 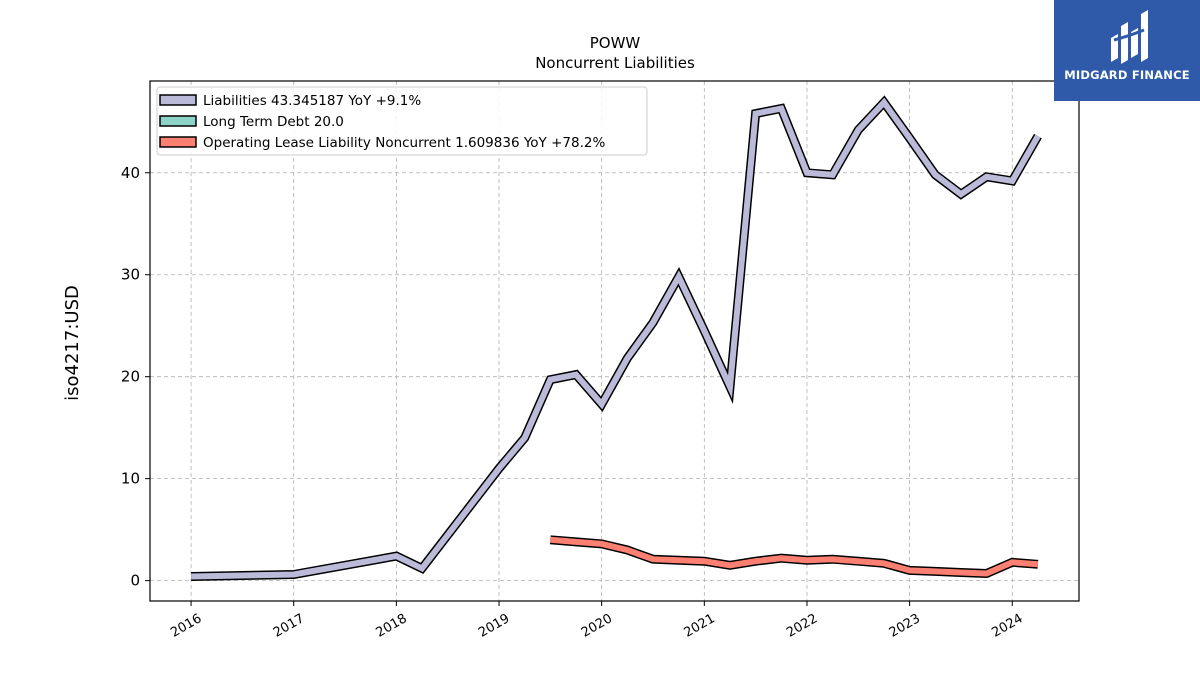 I want to click on y-tick-label: 30, so click(x=130, y=275).